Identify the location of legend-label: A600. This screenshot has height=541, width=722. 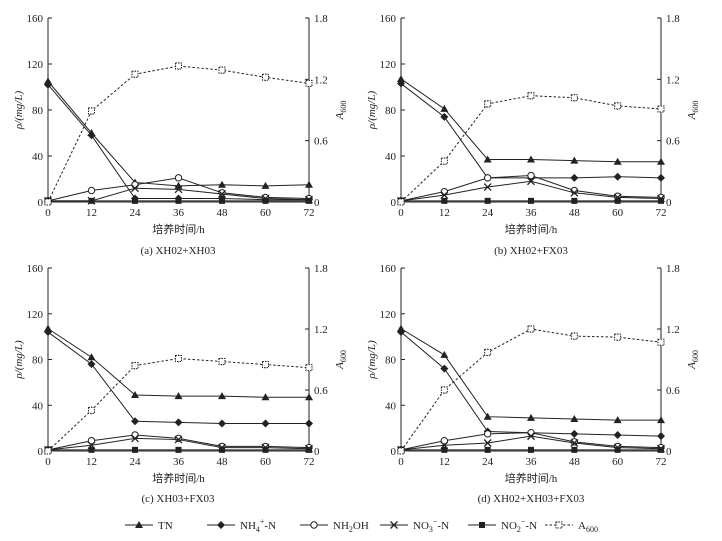
(588, 527).